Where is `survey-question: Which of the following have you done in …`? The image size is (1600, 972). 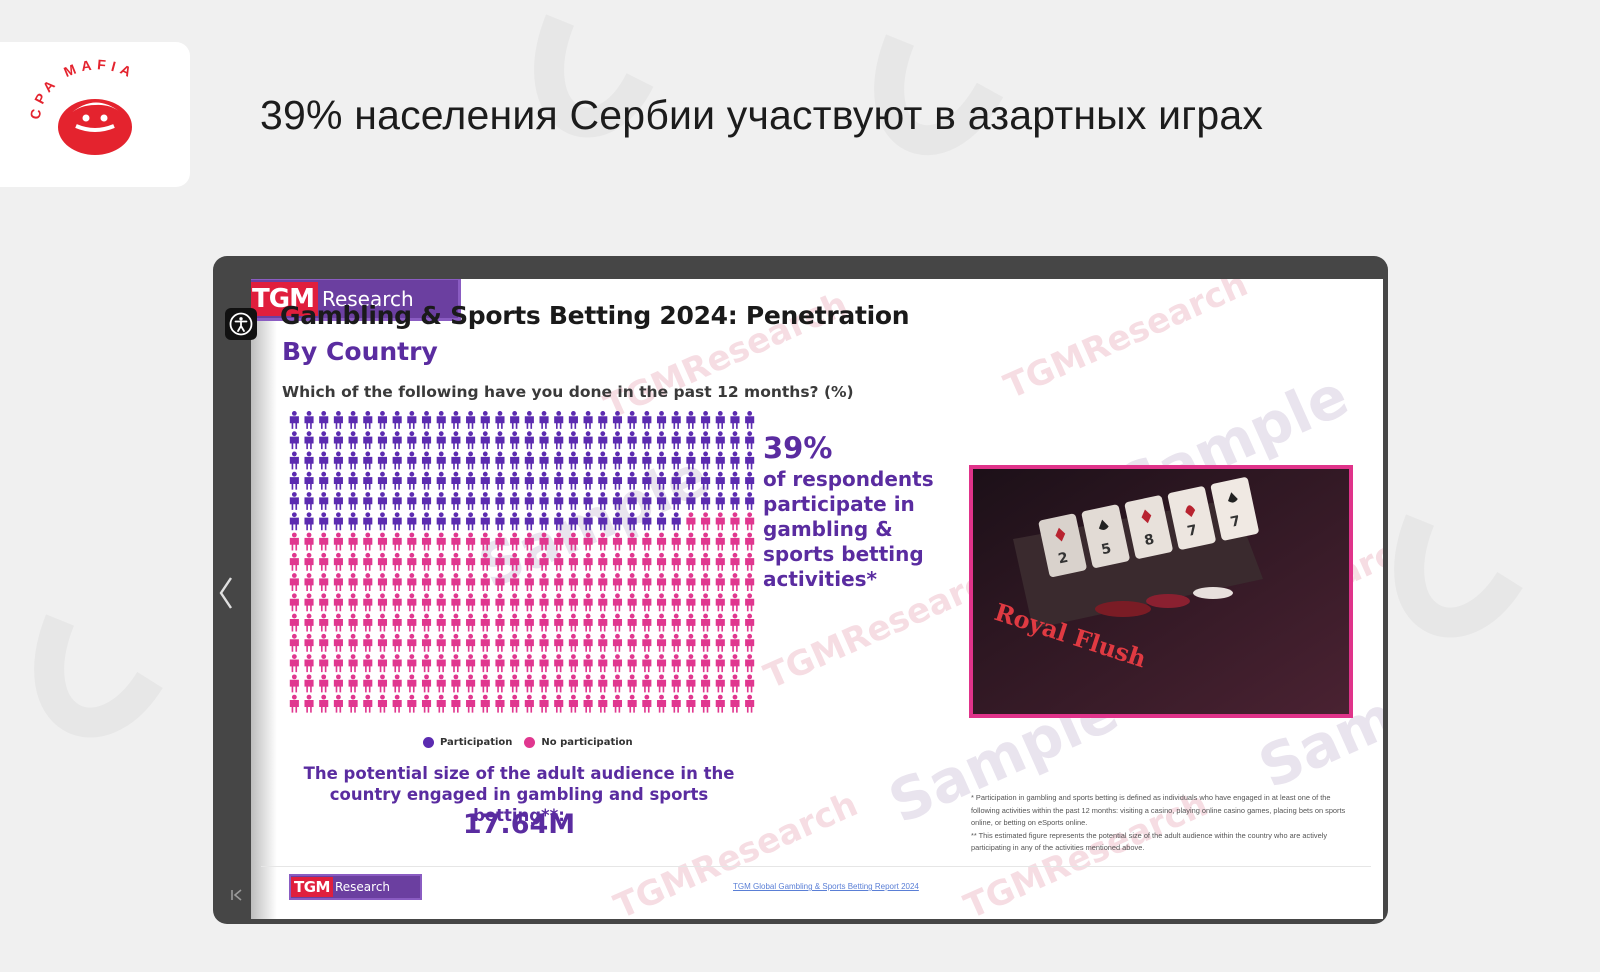
survey-question: Which of the following have you done in … is located at coordinates (568, 392).